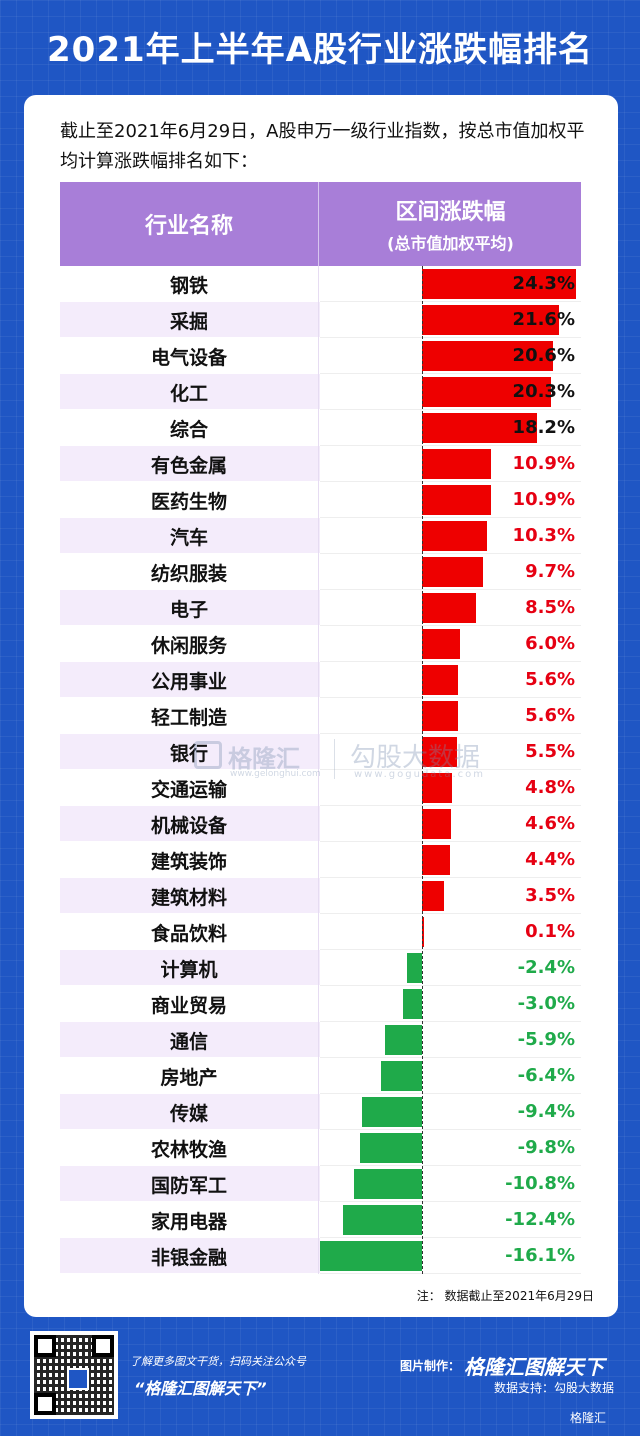 The height and width of the screenshot is (1436, 640). Describe the element at coordinates (554, 1388) in the screenshot. I see `footer-data-support: 数据支持：勾股大数据` at that location.